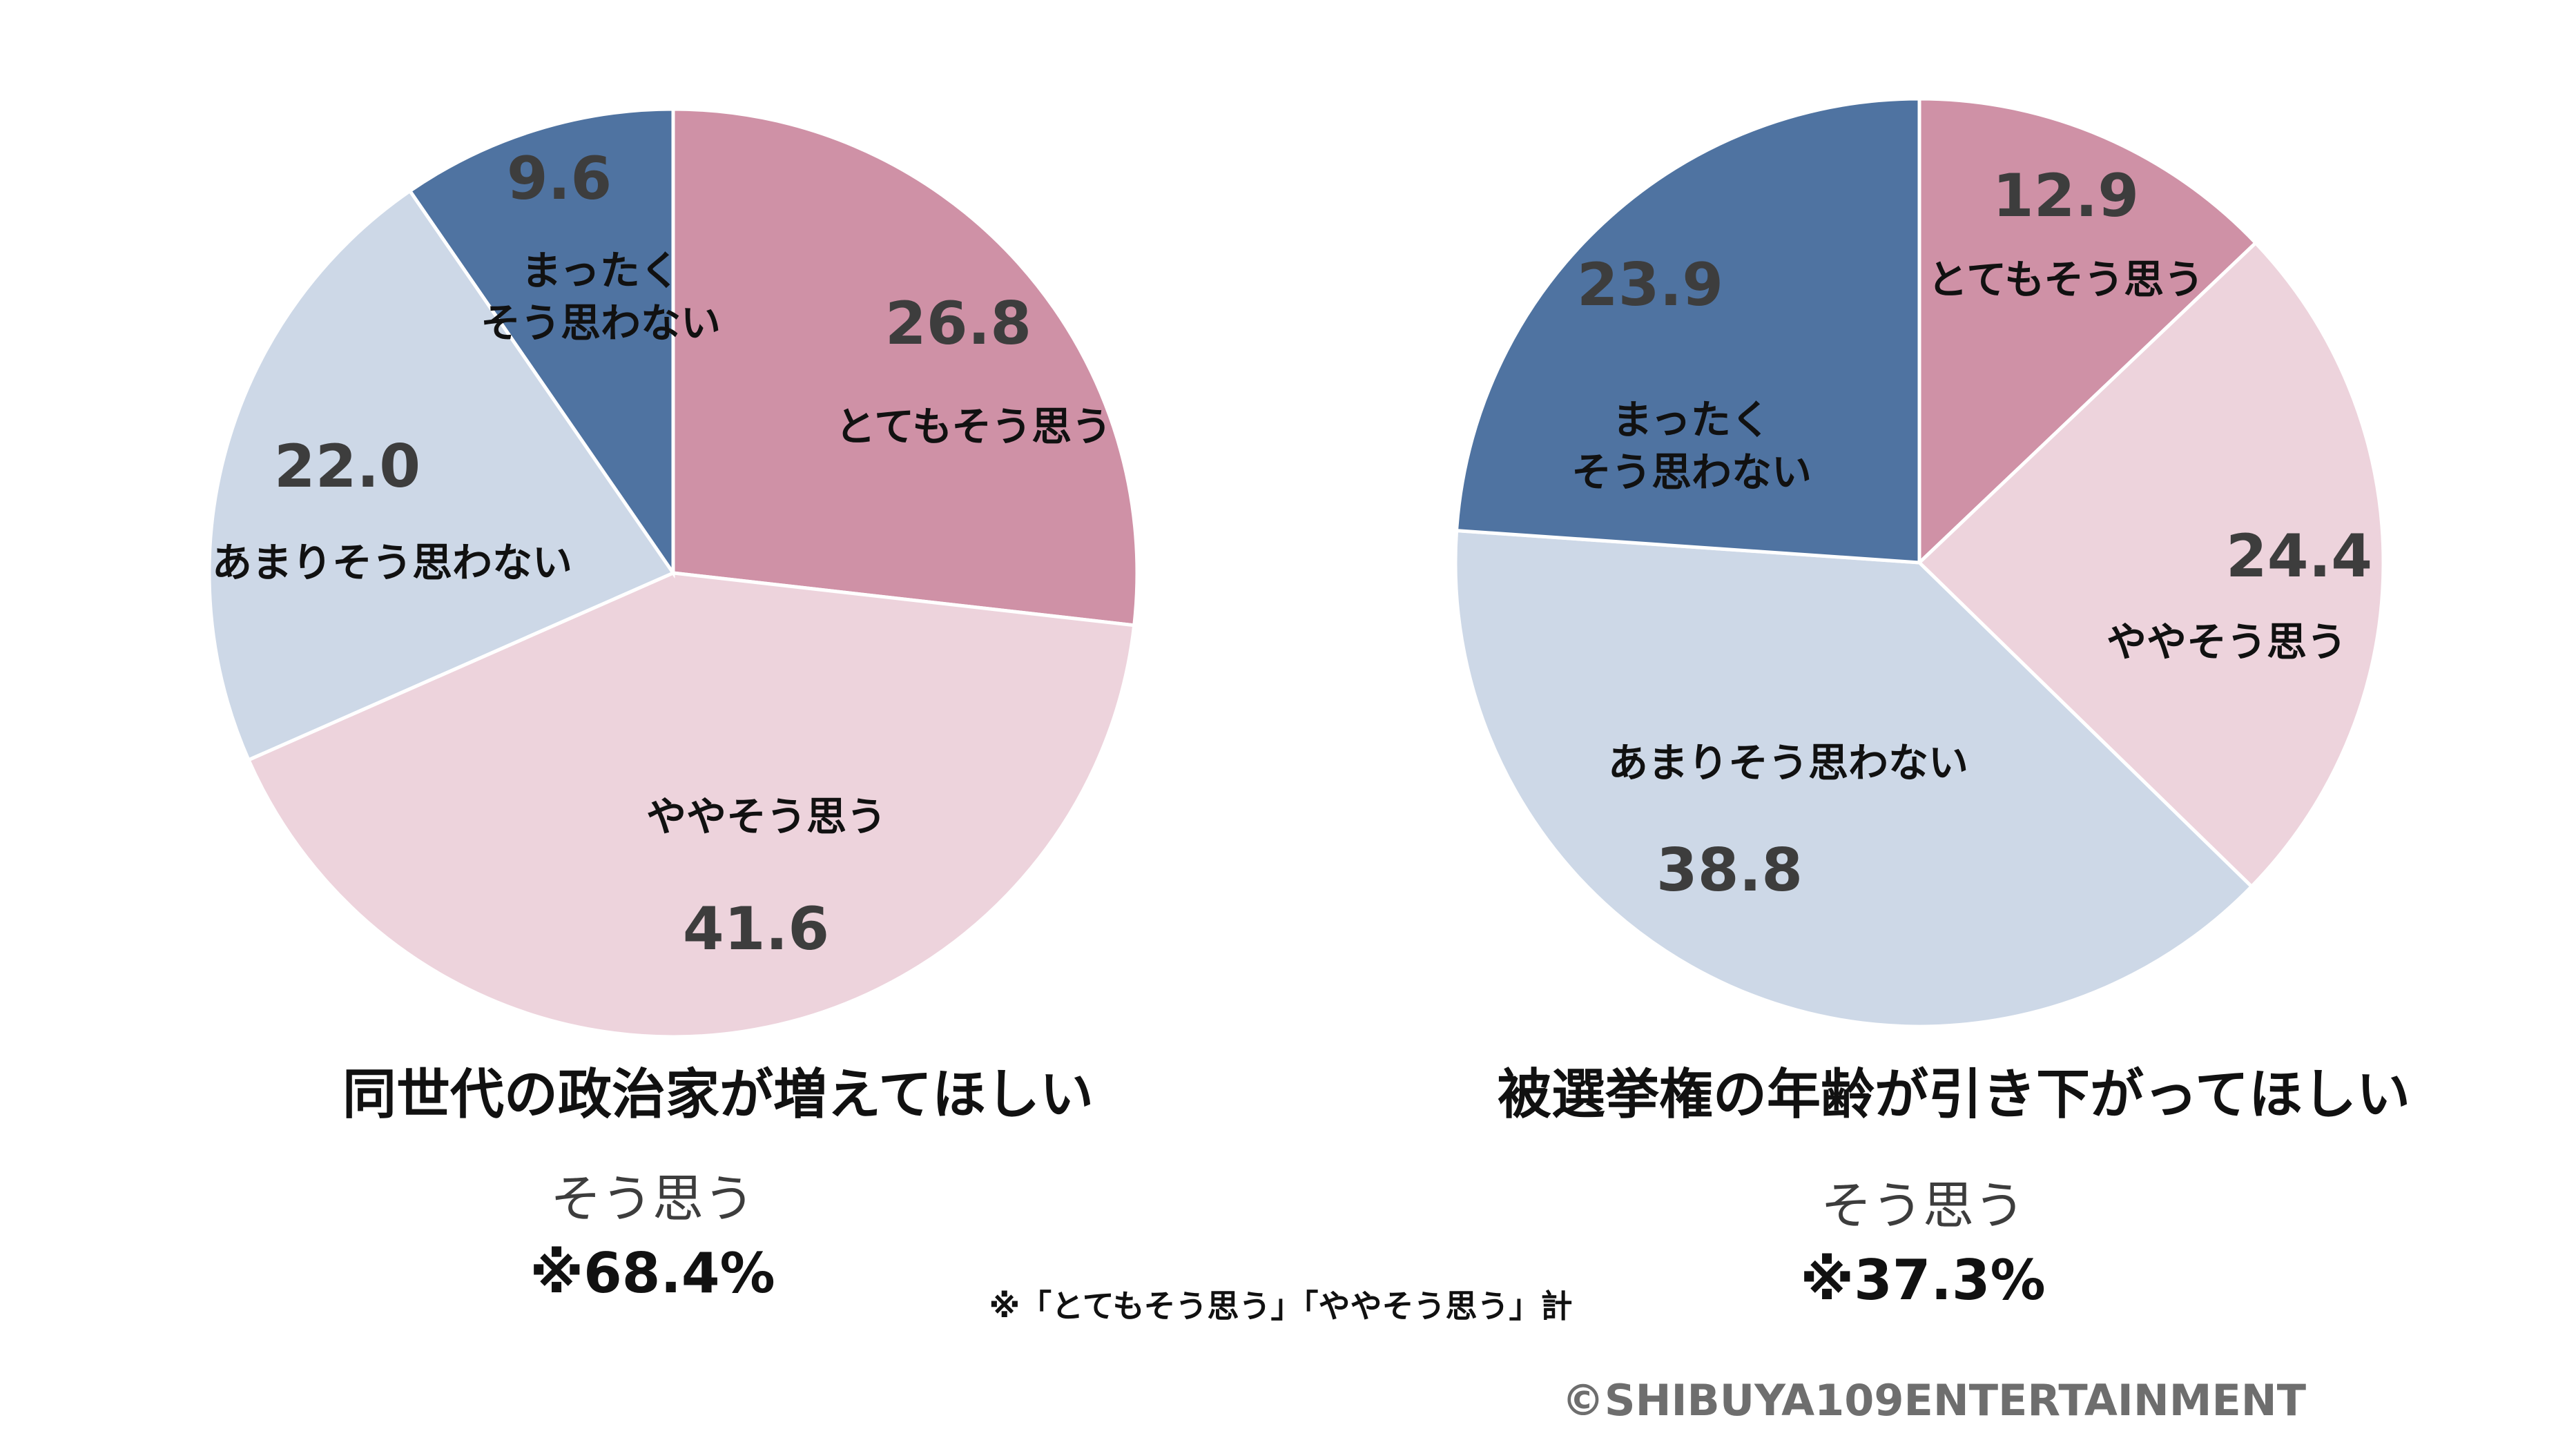  What do you see at coordinates (2066, 197) in the screenshot?
I see `slice-value-very-agree: 12.9` at bounding box center [2066, 197].